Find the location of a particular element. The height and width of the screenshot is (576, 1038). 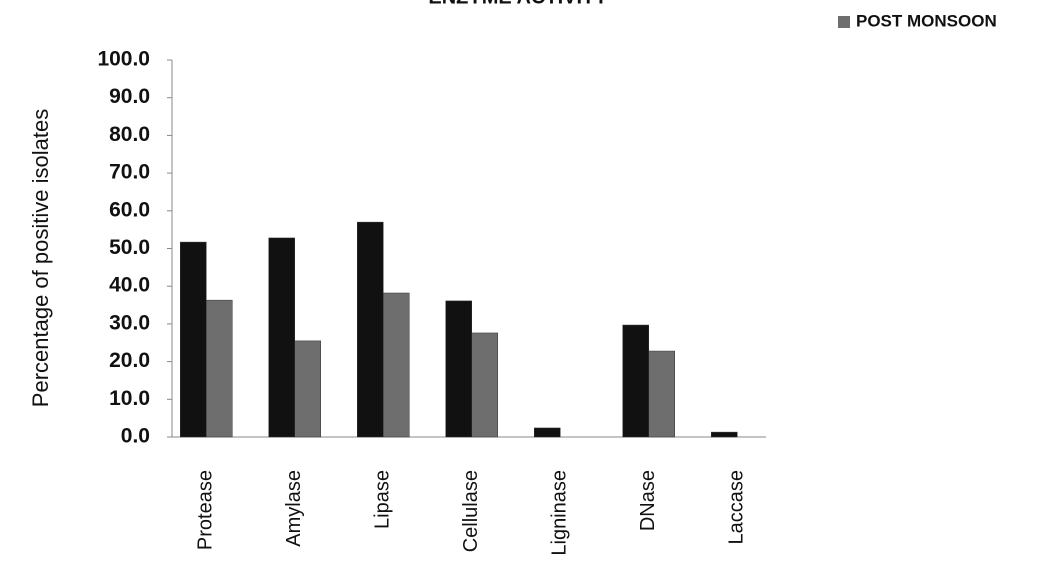

y-tick-label: 80.0 is located at coordinates (129, 134).